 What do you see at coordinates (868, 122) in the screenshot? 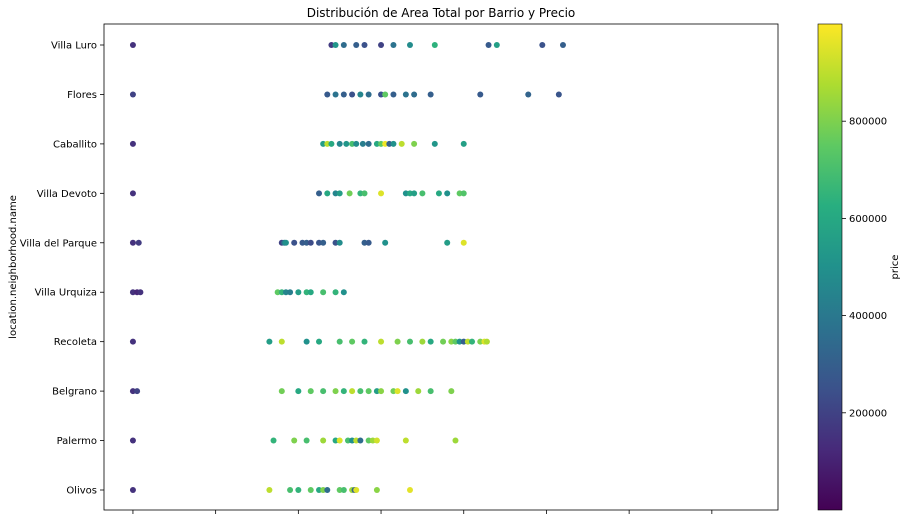
I see `colorbar-tick-label: 800000` at bounding box center [868, 122].